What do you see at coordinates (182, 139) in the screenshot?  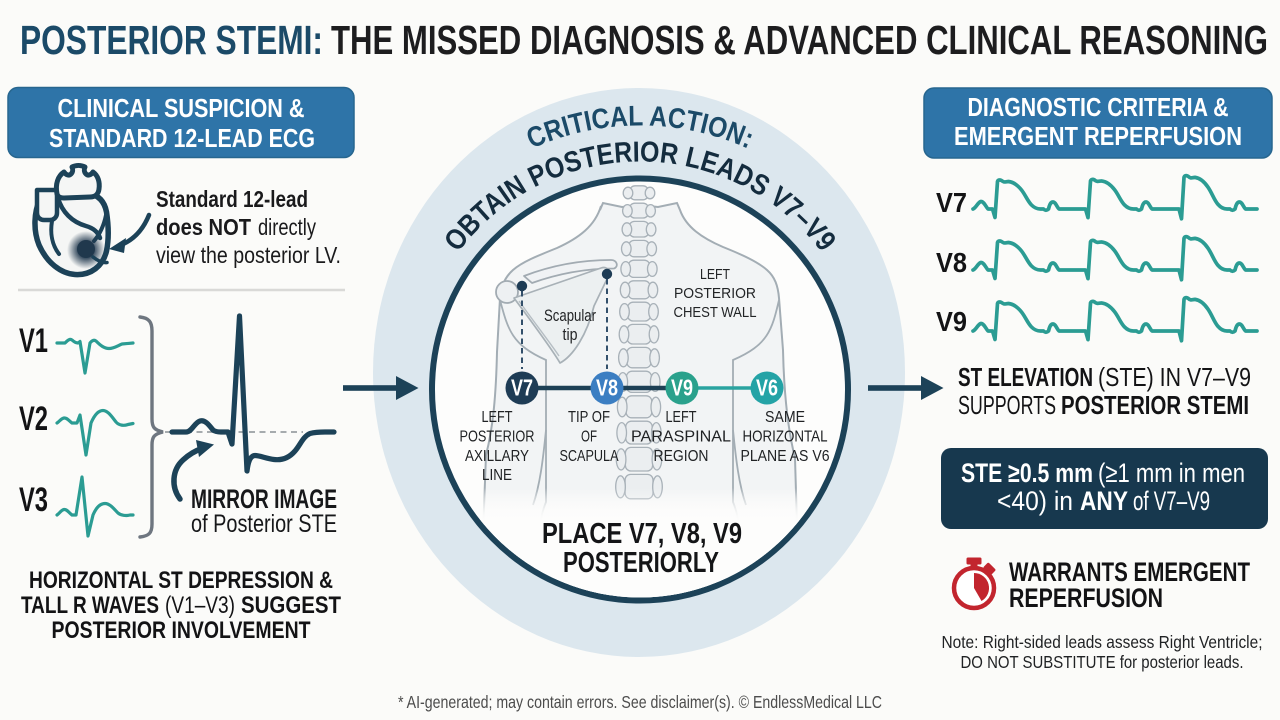 I see `svg-text: STANDARD 12-LEAD ECG` at bounding box center [182, 139].